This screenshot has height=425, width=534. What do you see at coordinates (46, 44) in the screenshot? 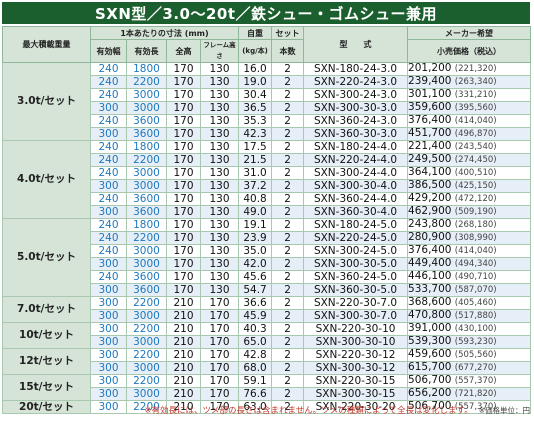
I see `col-header-load: 最大積載重量` at bounding box center [46, 44].